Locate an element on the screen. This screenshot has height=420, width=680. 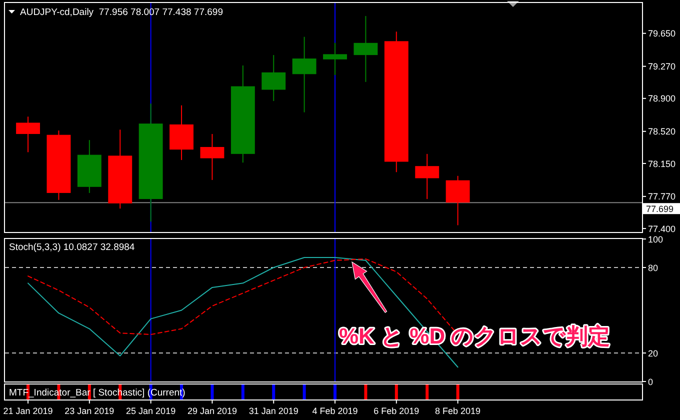
x-tick-label: 31 Jan 2019 is located at coordinates (273, 411).